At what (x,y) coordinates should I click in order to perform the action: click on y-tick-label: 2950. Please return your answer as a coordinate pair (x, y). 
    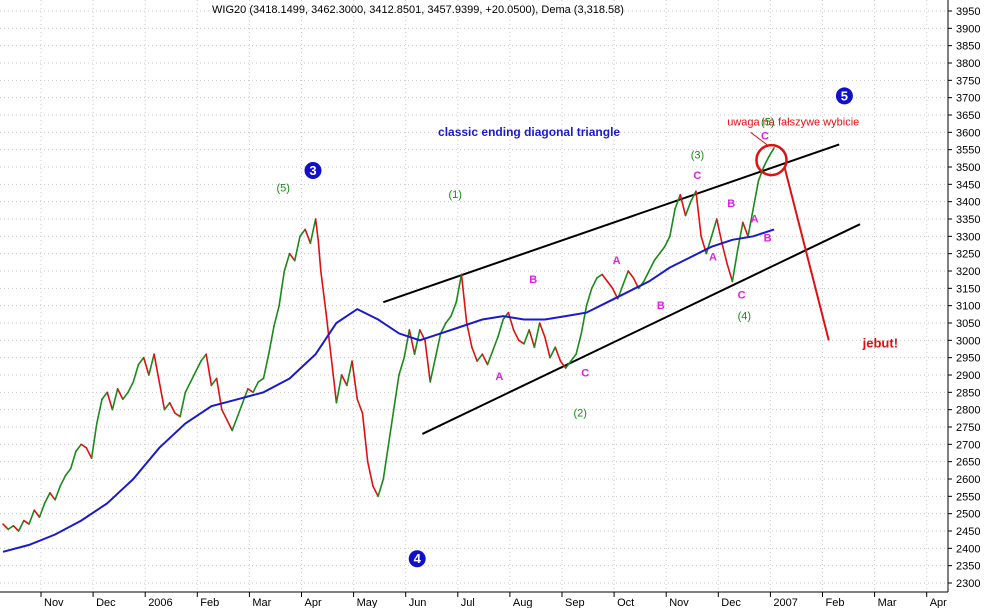
    Looking at the image, I should click on (968, 359).